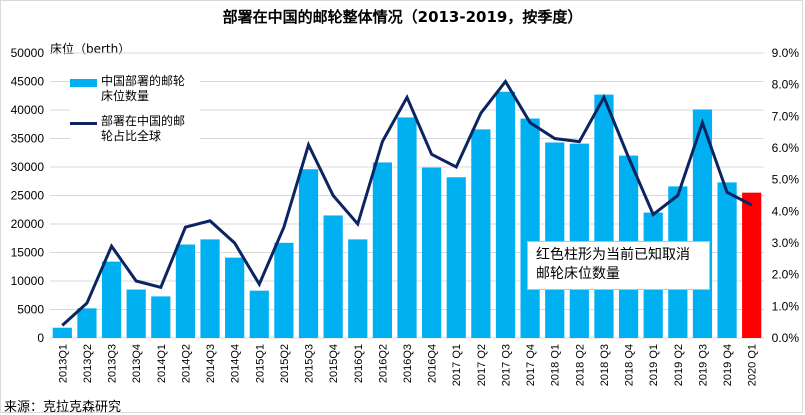  Describe the element at coordinates (40, 338) in the screenshot. I see `y-tick-label: 0` at that location.